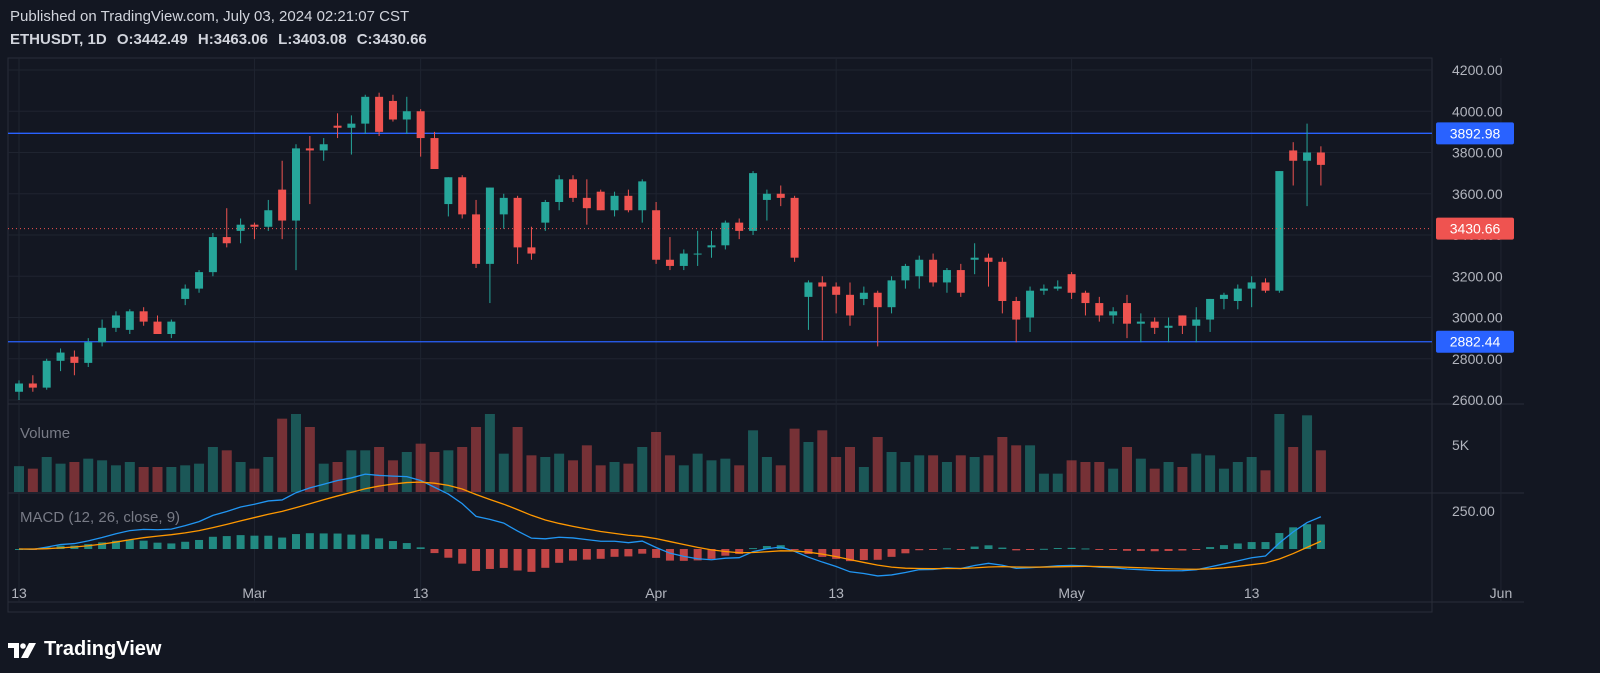 This screenshot has height=673, width=1600. What do you see at coordinates (670, 525) in the screenshot?
I see `signal-line` at bounding box center [670, 525].